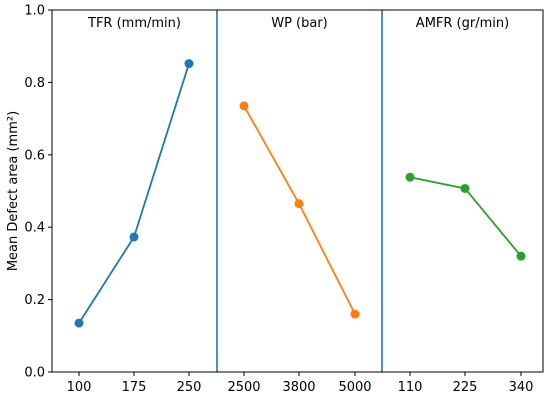  Describe the element at coordinates (465, 387) in the screenshot. I see `x-tick-label: 225` at that location.